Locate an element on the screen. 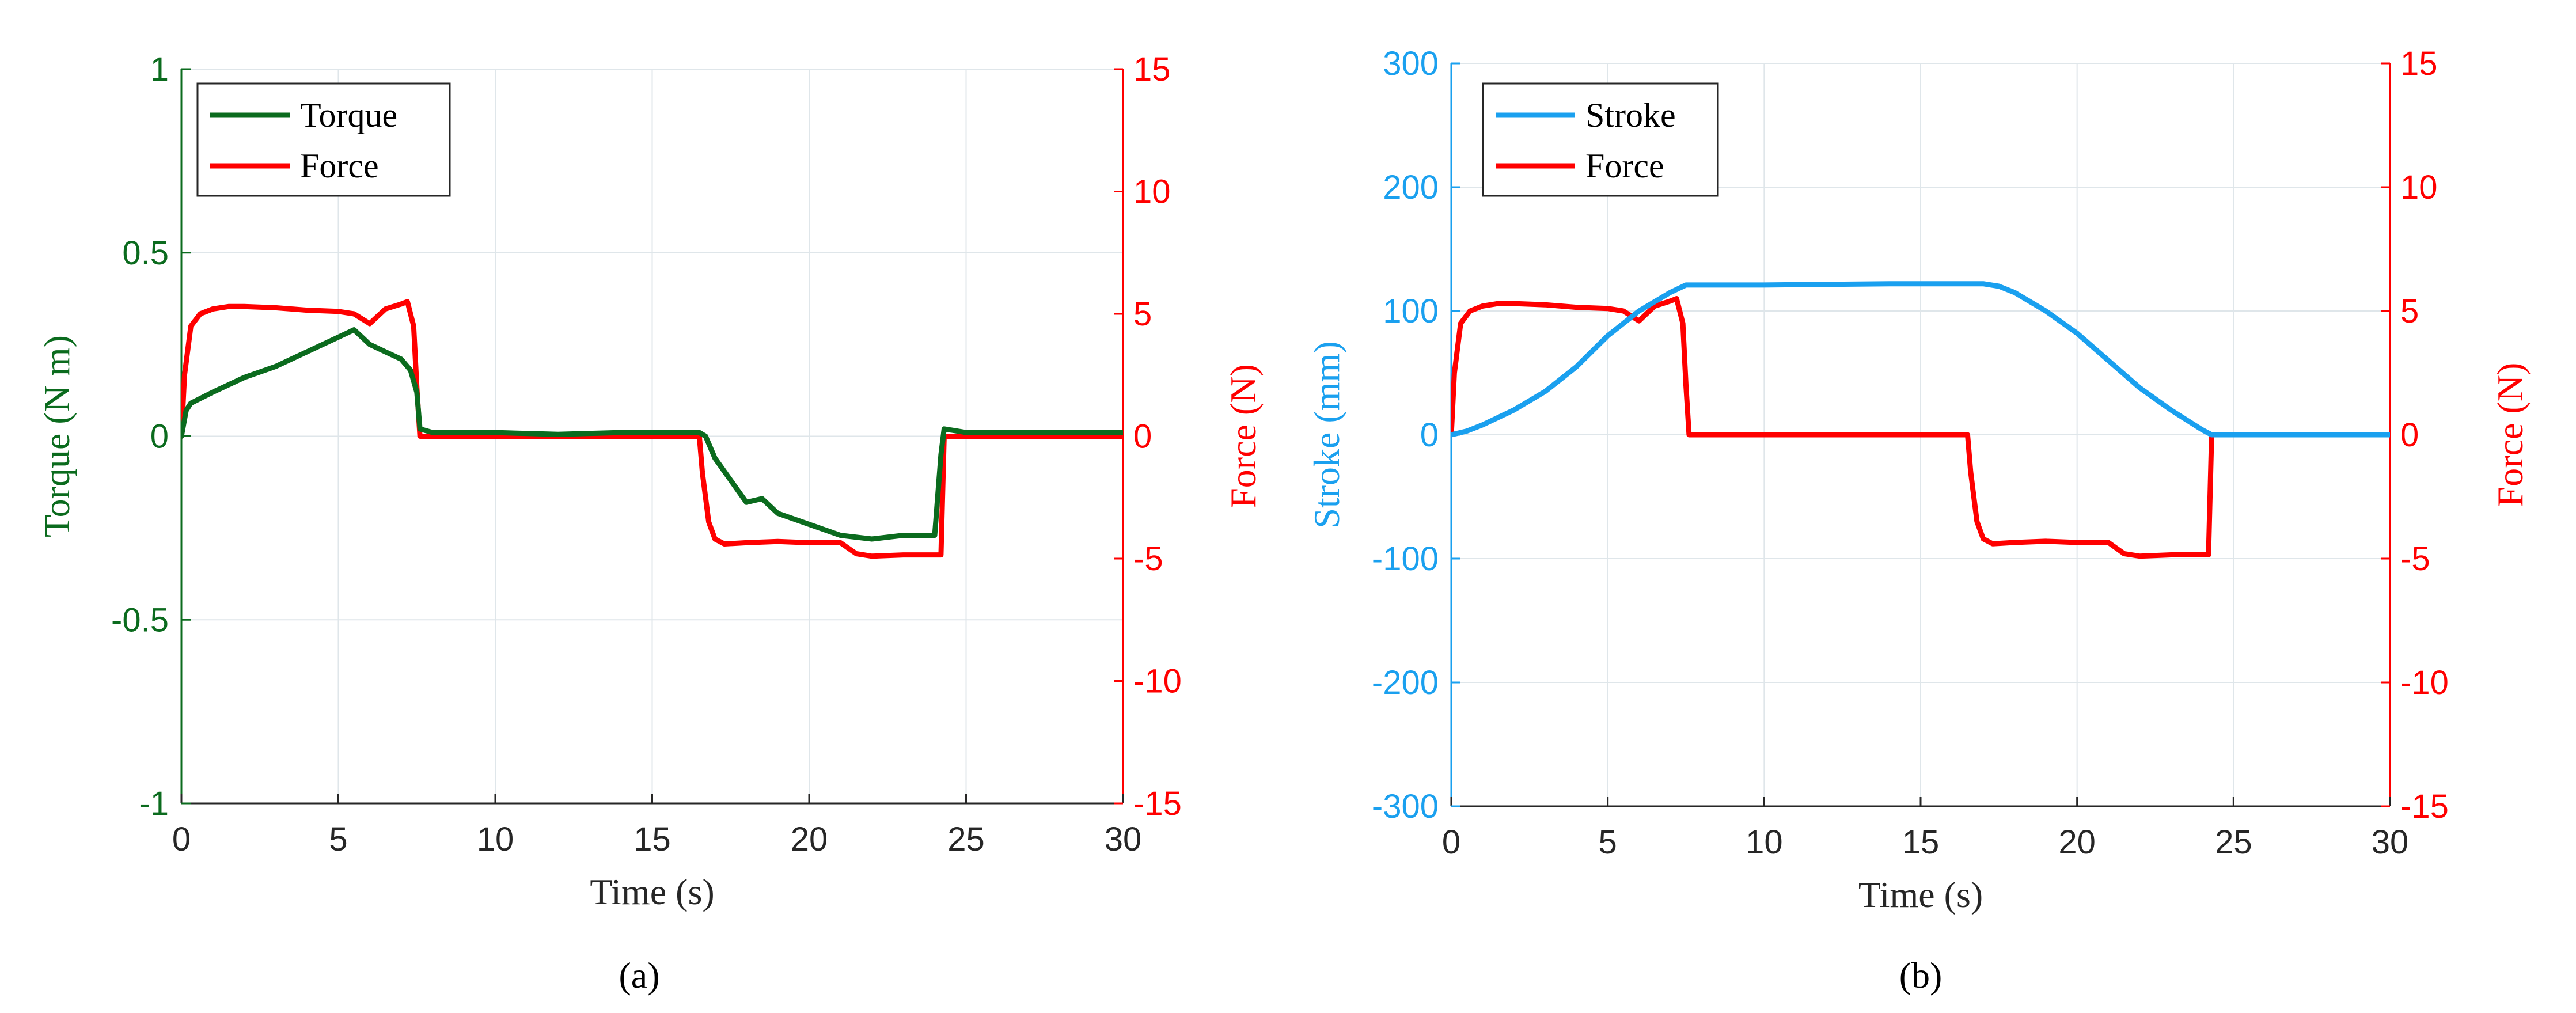 This screenshot has width=2576, height=1013. left-y-tick-label: 0.5 is located at coordinates (145, 253).